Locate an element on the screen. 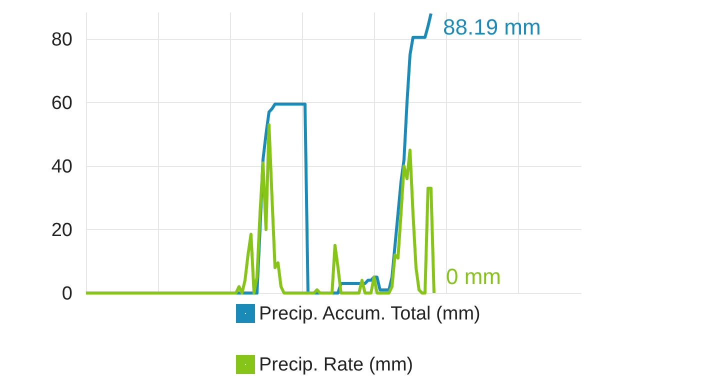 The image size is (720, 389). y-tick-label: 0 is located at coordinates (67, 294).